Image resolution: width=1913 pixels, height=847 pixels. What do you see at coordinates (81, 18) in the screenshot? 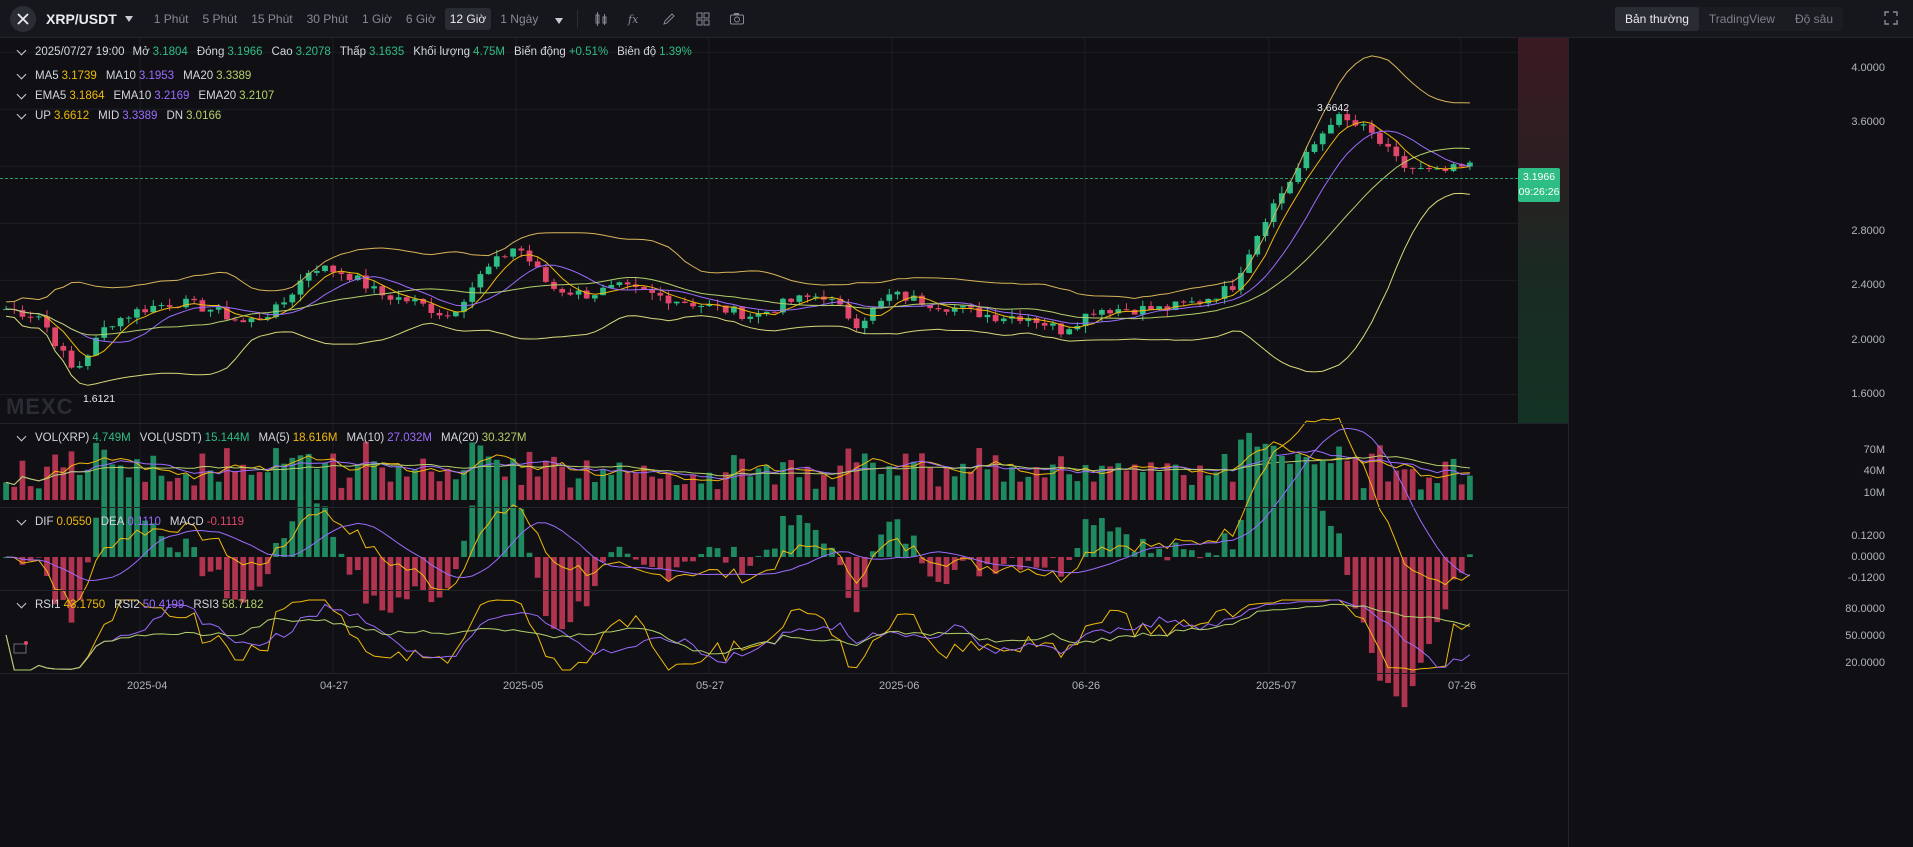
I see `symbol-name: XRP/USDT` at bounding box center [81, 18].